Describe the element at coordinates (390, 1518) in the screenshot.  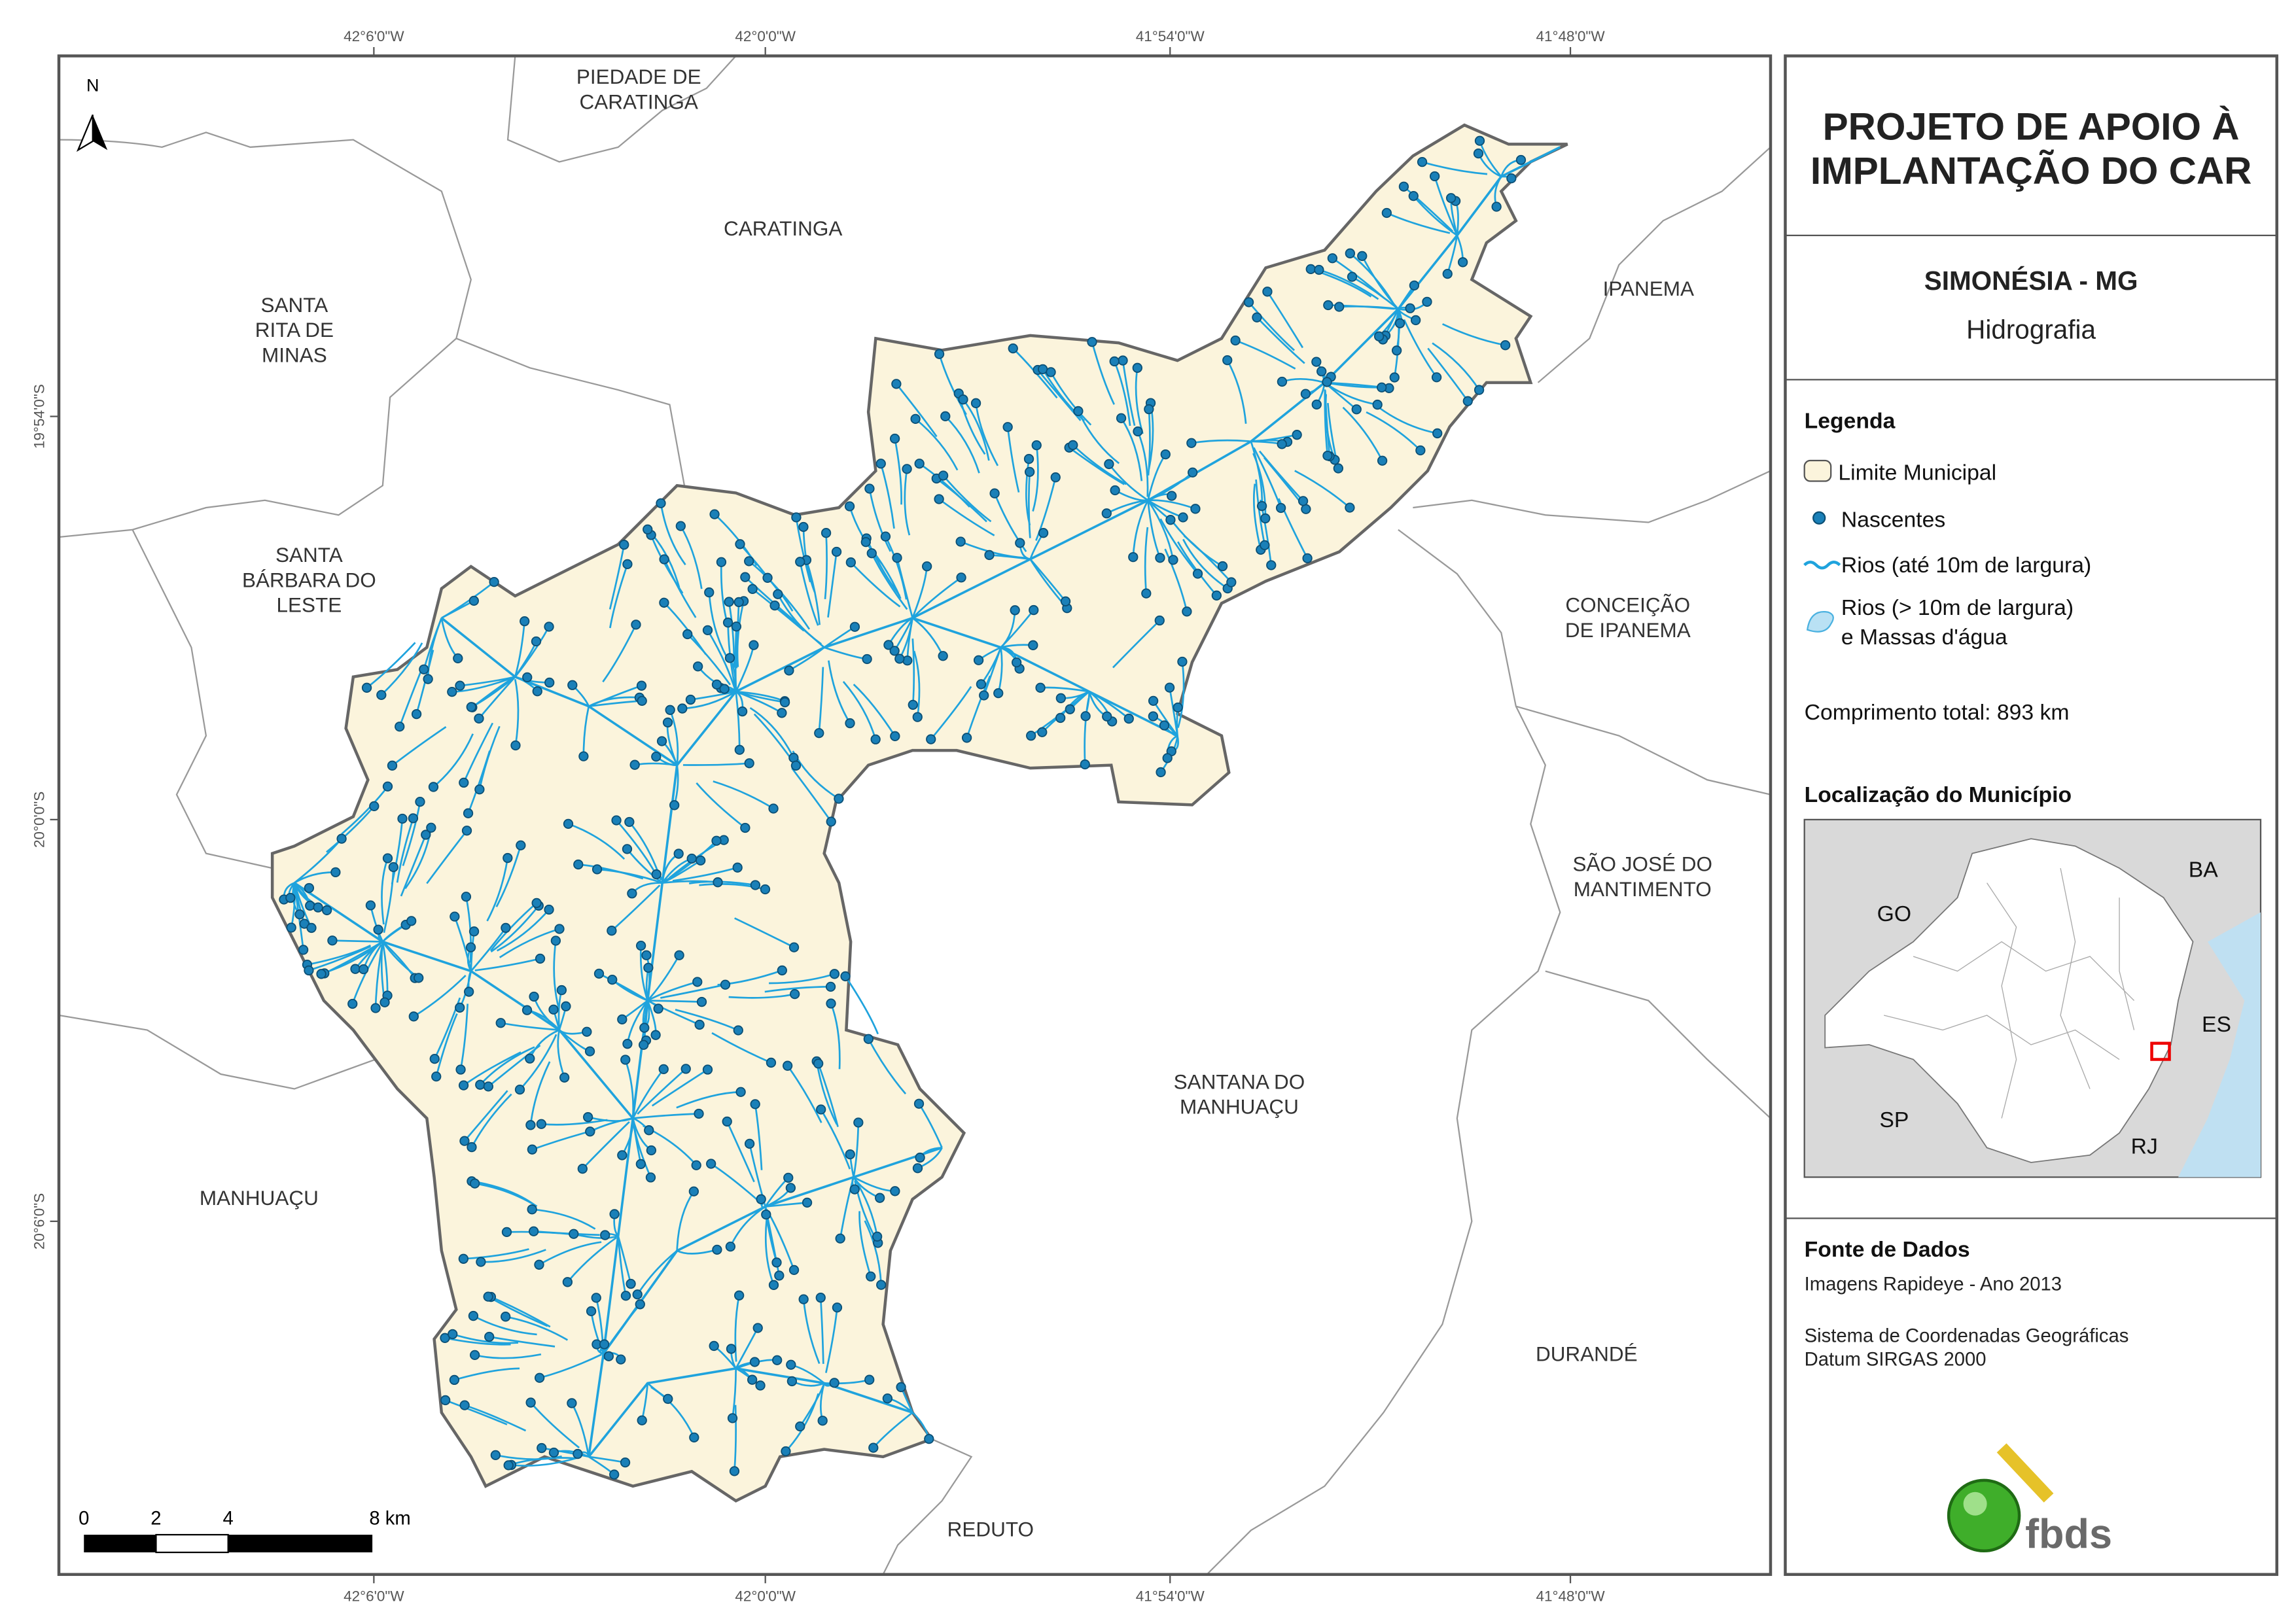
I see `scale-label: 8 km` at that location.